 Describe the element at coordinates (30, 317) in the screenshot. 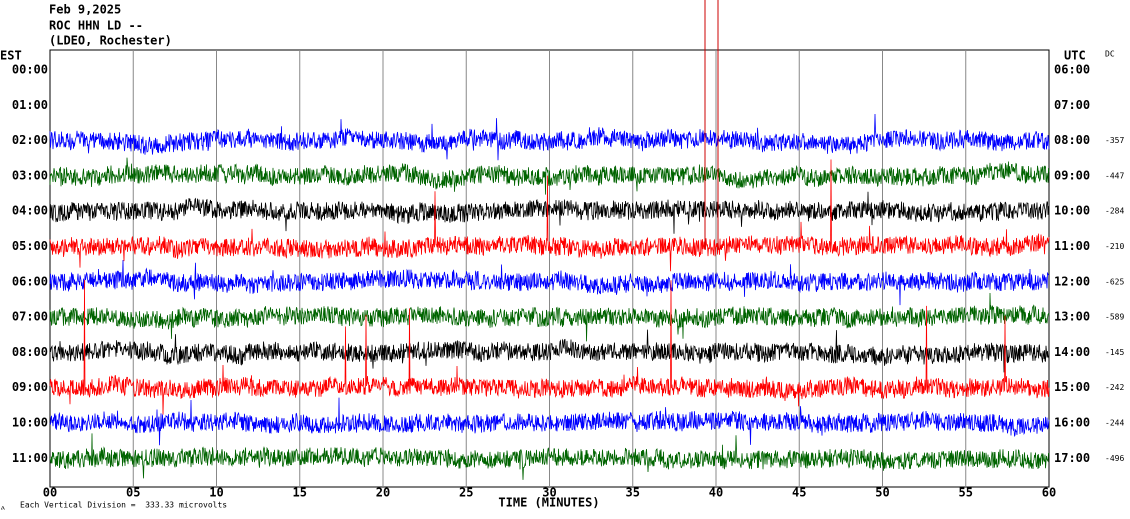

I see `est-label: 07:00` at that location.